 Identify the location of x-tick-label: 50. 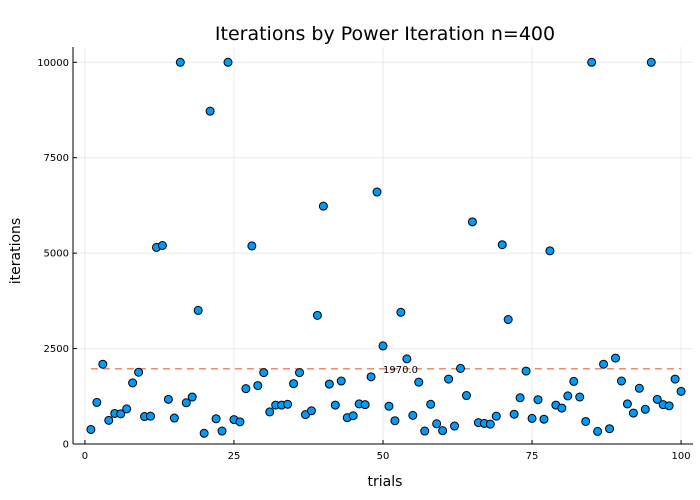
(383, 456).